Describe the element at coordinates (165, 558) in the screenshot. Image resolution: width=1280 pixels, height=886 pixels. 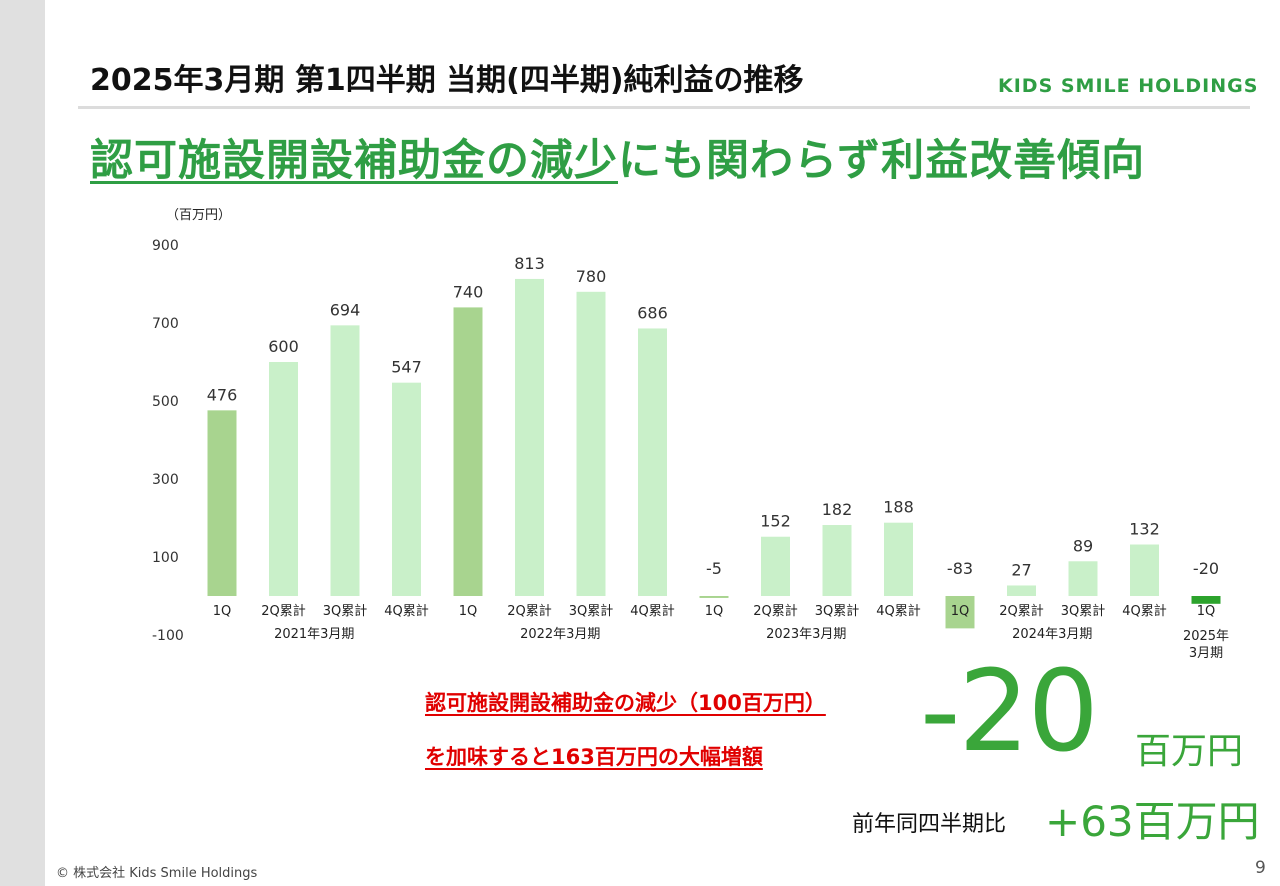
I see `y-tick-label: 100` at that location.